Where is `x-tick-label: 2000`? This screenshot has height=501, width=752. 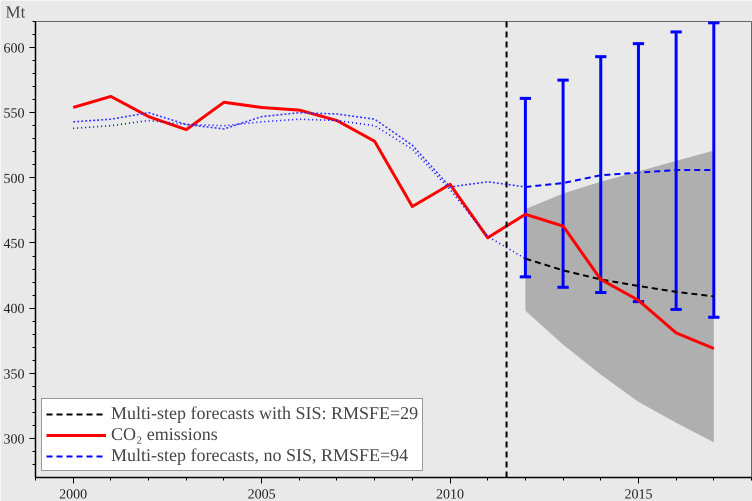 x-tick-label: 2000 is located at coordinates (73, 494).